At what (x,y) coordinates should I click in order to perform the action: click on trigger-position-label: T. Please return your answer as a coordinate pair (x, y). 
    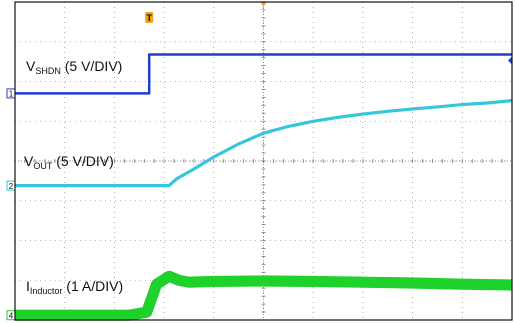
    Looking at the image, I should click on (149, 18).